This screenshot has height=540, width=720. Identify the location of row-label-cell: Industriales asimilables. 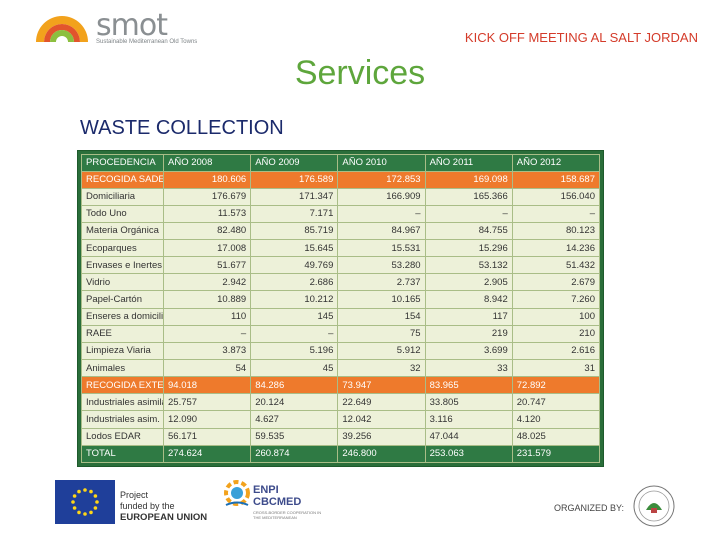
(122, 402).